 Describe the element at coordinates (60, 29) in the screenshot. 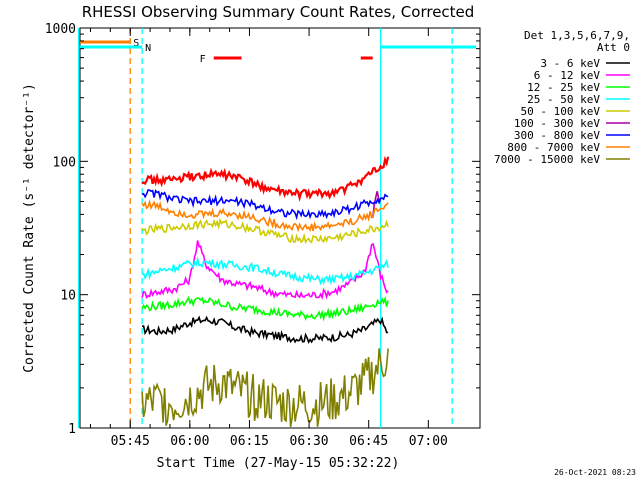

I see `y-tick-label: 1000` at that location.